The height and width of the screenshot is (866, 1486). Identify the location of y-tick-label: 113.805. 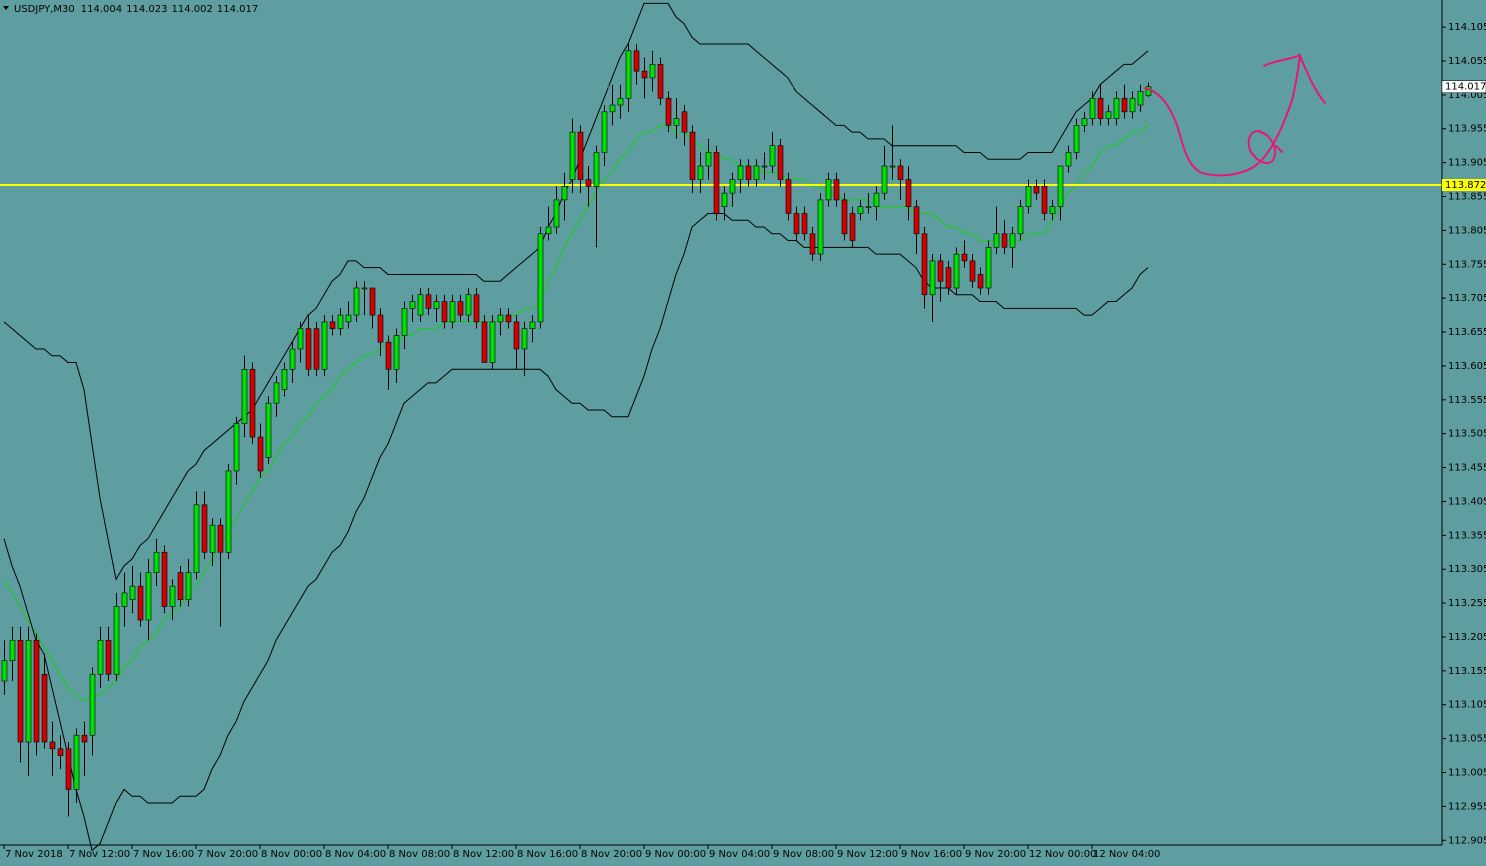
(1467, 230).